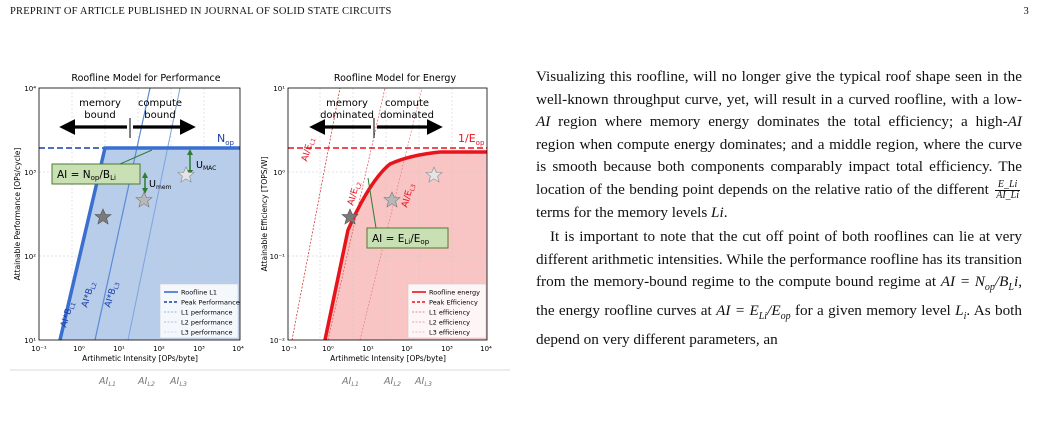 The width and height of the screenshot is (1043, 429). What do you see at coordinates (350, 382) in the screenshot?
I see `right-bottom-ai-l1: AIL1` at bounding box center [350, 382].